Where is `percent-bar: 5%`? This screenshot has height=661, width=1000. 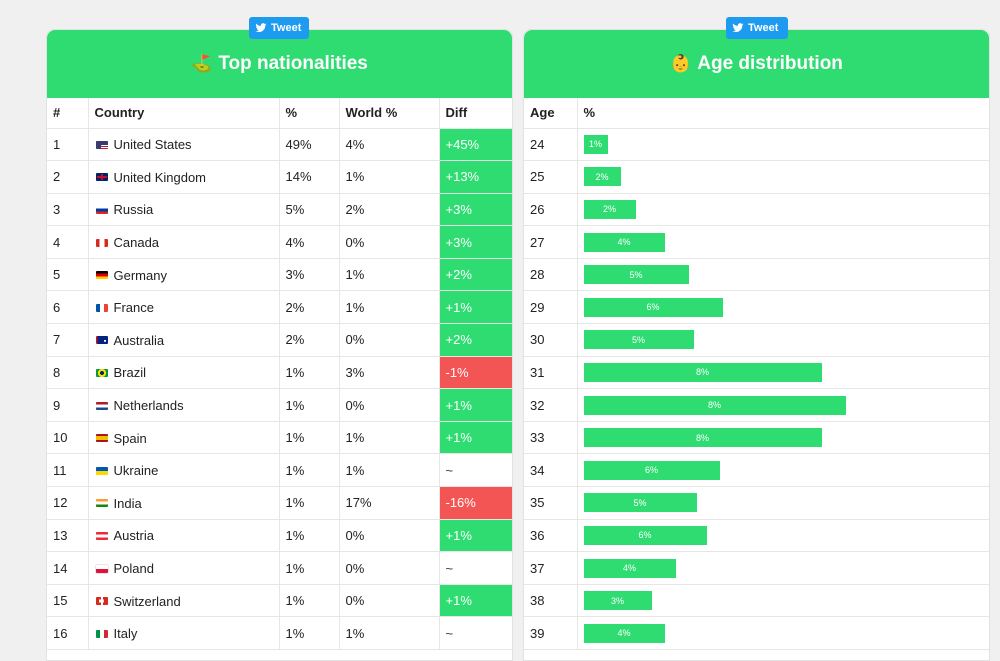
percent-bar: 5% is located at coordinates (638, 340).